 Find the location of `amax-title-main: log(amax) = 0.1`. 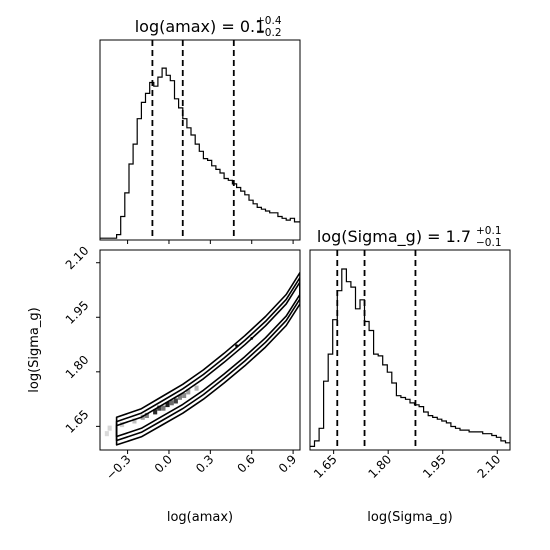

amax-title-main: log(amax) = 0.1 is located at coordinates (200, 26).